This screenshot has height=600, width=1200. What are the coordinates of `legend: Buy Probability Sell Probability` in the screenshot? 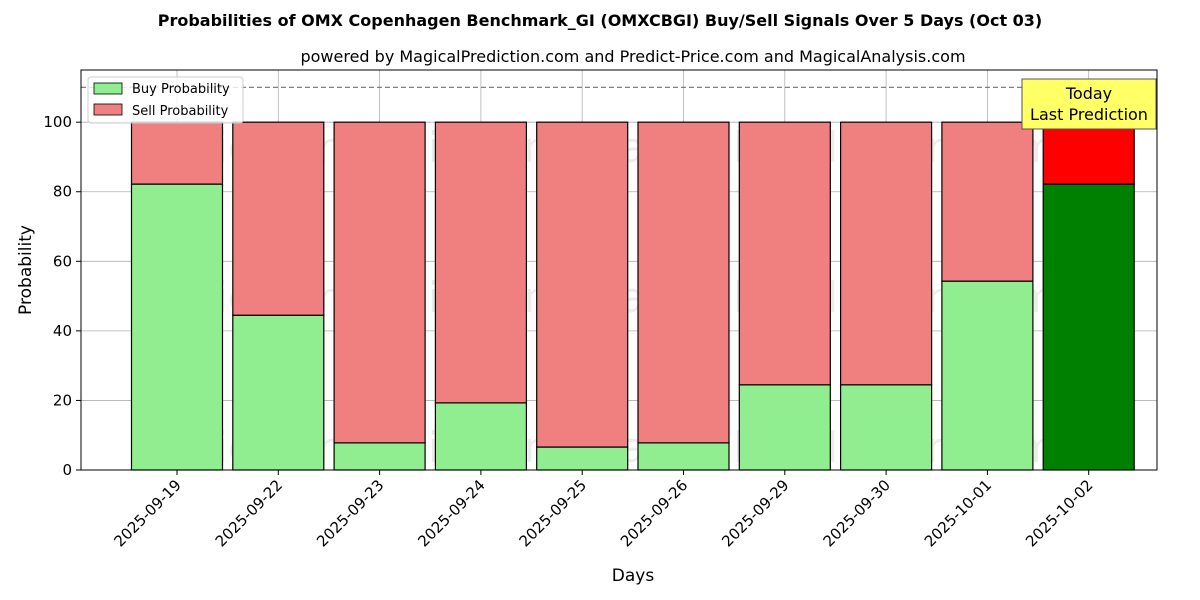 It's located at (165, 100).